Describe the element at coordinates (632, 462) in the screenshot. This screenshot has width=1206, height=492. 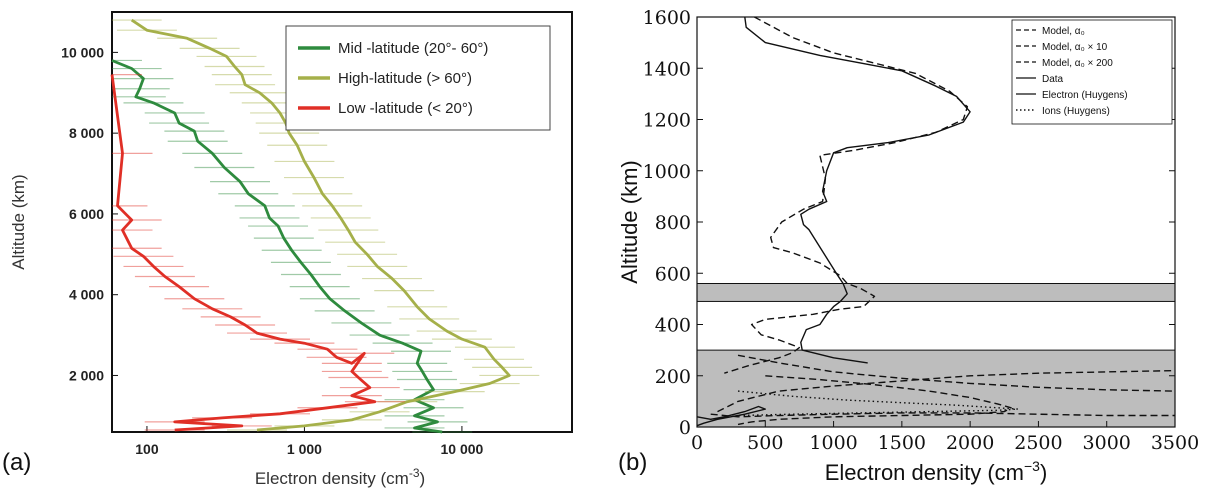
I see `panel-b-letter: (b)` at that location.